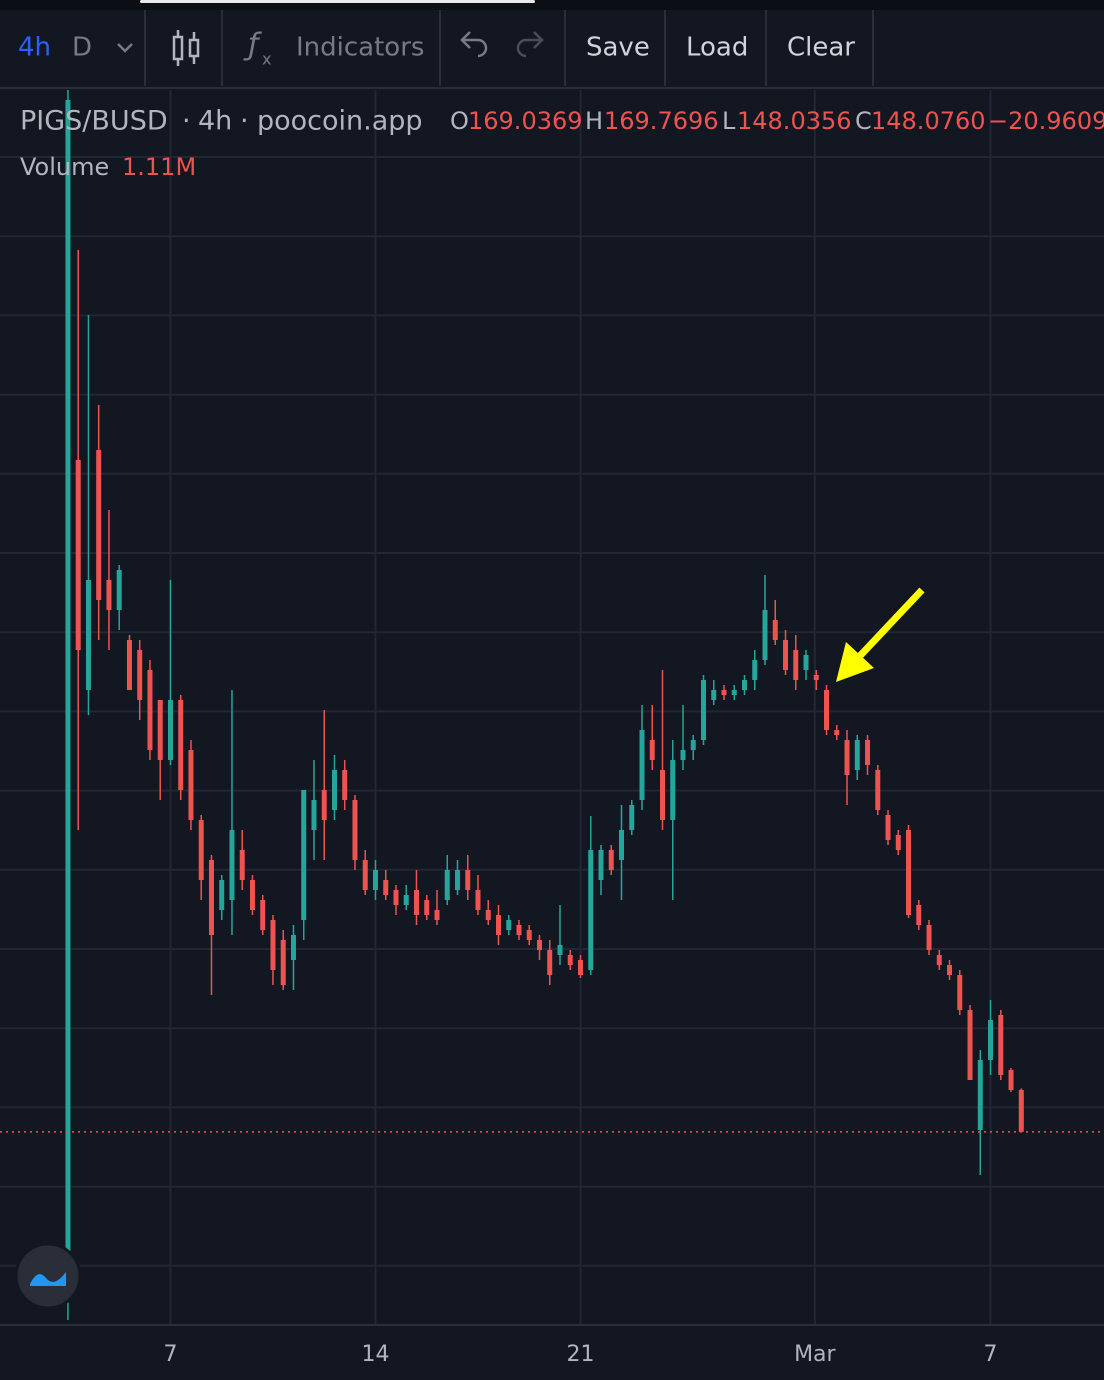 This screenshot has height=1380, width=1104. I want to click on fx-icon-sub: x, so click(266, 59).